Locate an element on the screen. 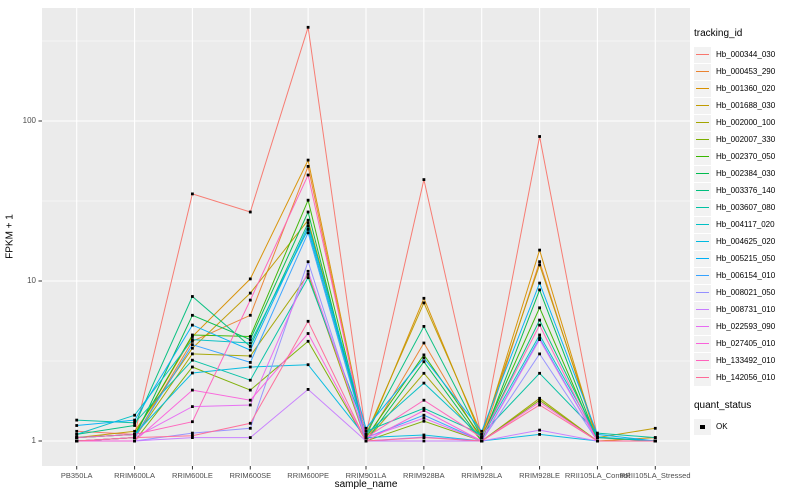 This screenshot has height=500, width=800. legend-item-Hb_003607_080: Hb_003607_080 is located at coordinates (747, 207).